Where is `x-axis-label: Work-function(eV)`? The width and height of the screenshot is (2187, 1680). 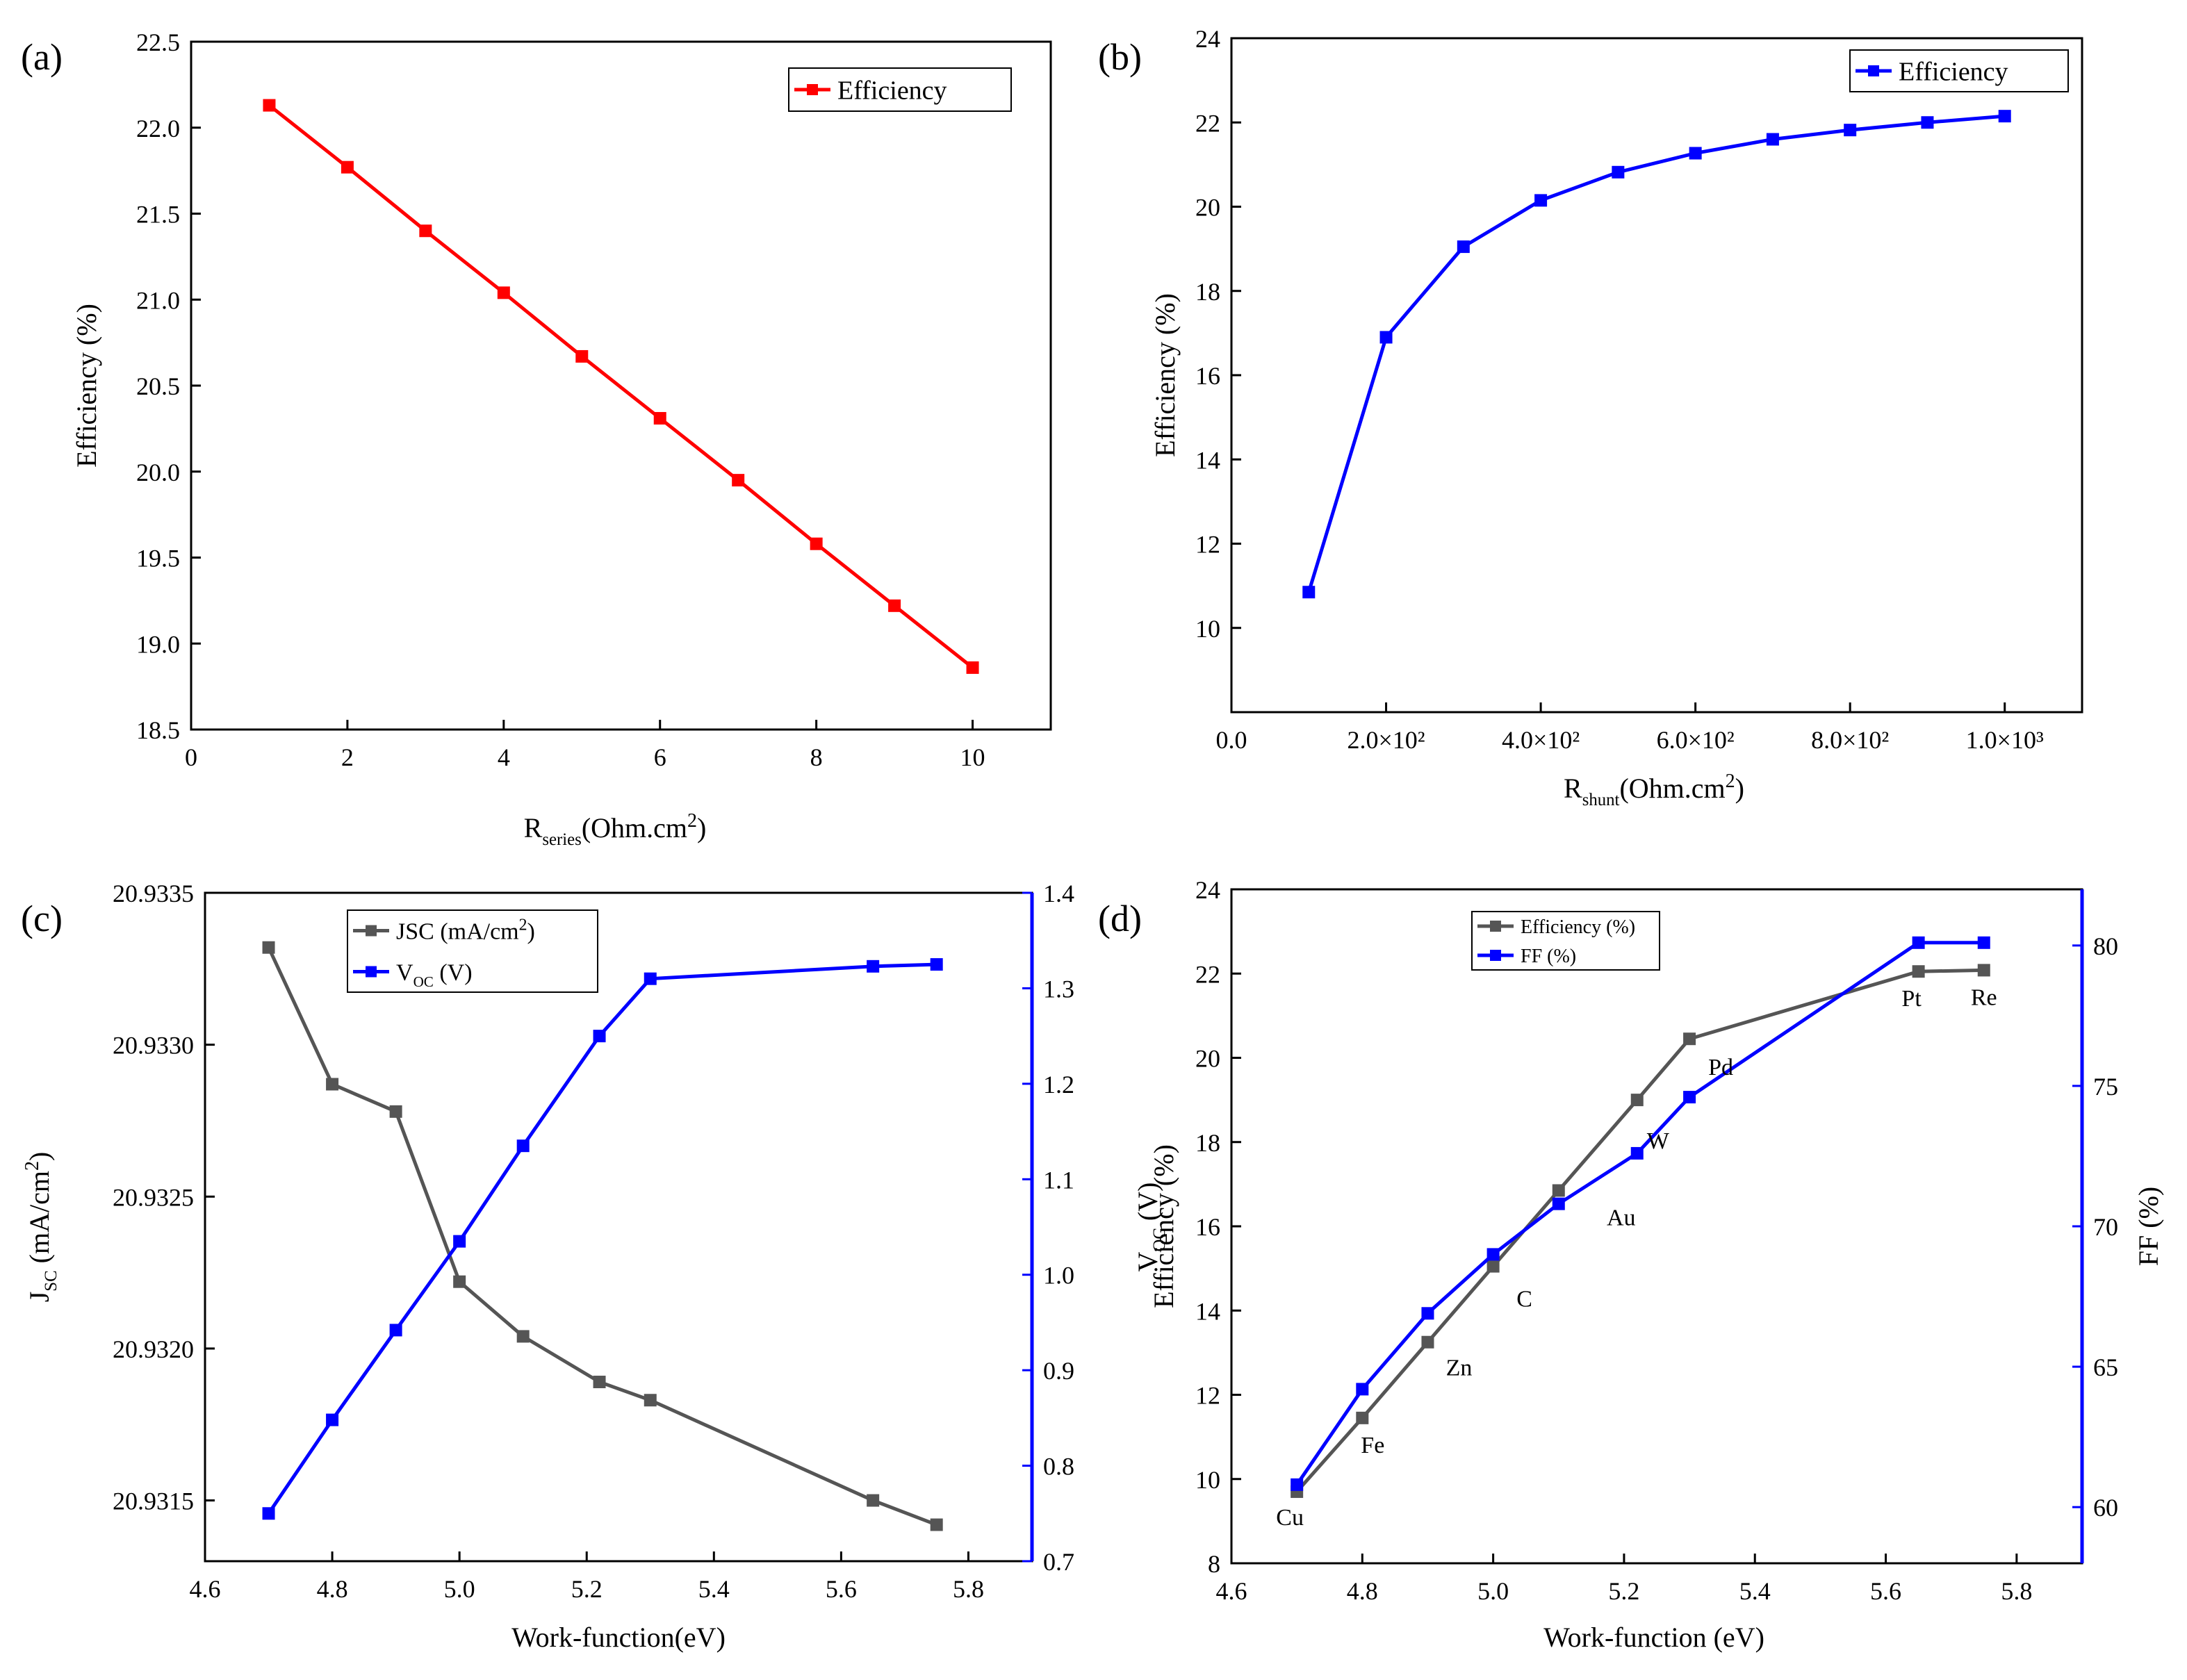
x-axis-label: Work-function(eV) is located at coordinates (618, 1638).